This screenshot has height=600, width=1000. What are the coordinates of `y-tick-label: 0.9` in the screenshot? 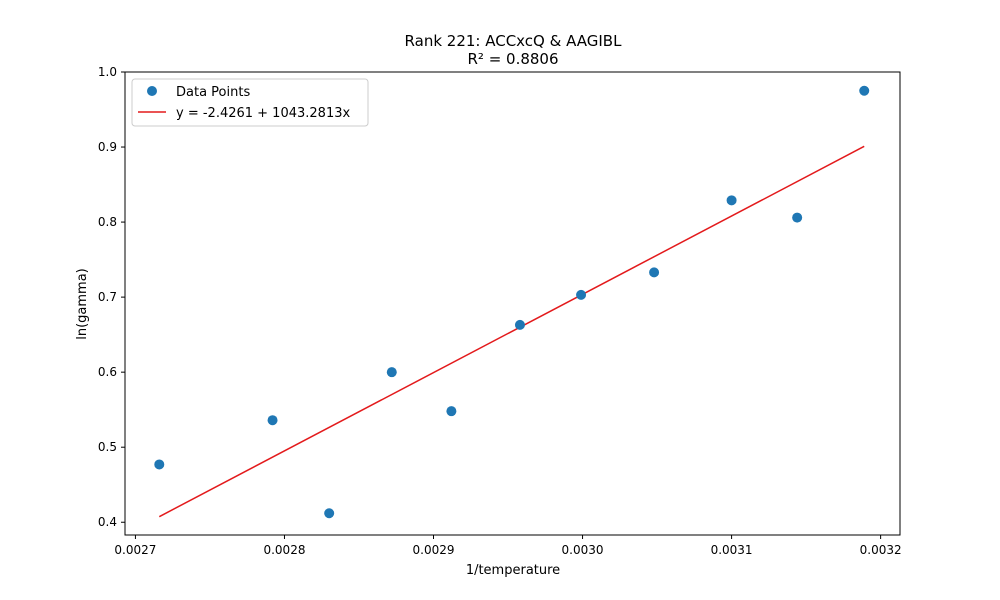 It's located at (107, 147).